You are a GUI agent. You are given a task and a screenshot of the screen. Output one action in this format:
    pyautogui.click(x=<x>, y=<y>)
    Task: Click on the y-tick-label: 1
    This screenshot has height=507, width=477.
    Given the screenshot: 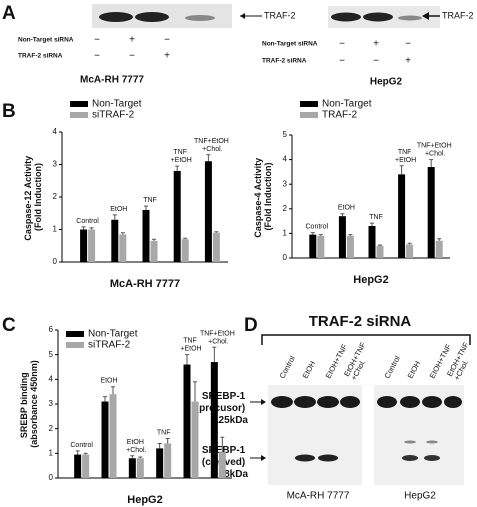 What is the action you would take?
    pyautogui.click(x=285, y=233)
    